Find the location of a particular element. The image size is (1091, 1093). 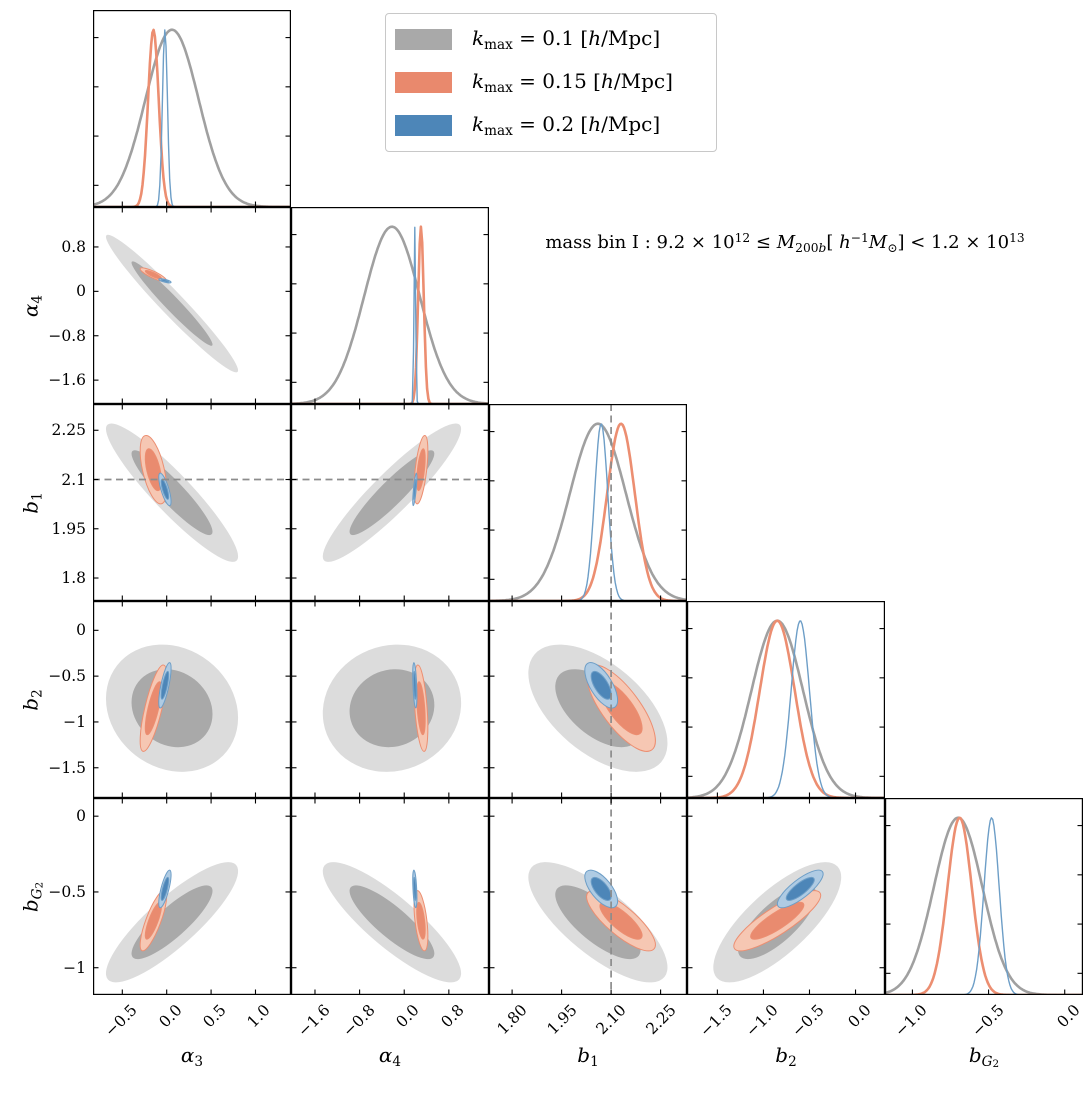

text-segment: ≤ is located at coordinates (763, 243).